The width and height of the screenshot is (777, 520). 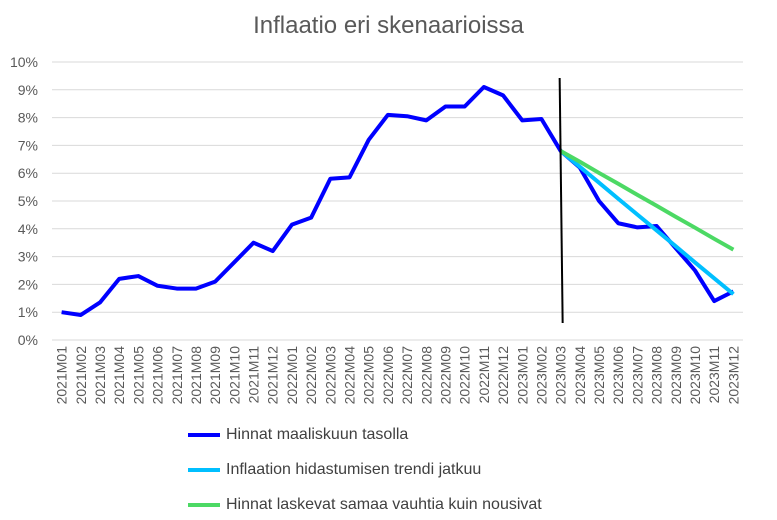 I want to click on x-tick-label: 2021M03, so click(x=100, y=375).